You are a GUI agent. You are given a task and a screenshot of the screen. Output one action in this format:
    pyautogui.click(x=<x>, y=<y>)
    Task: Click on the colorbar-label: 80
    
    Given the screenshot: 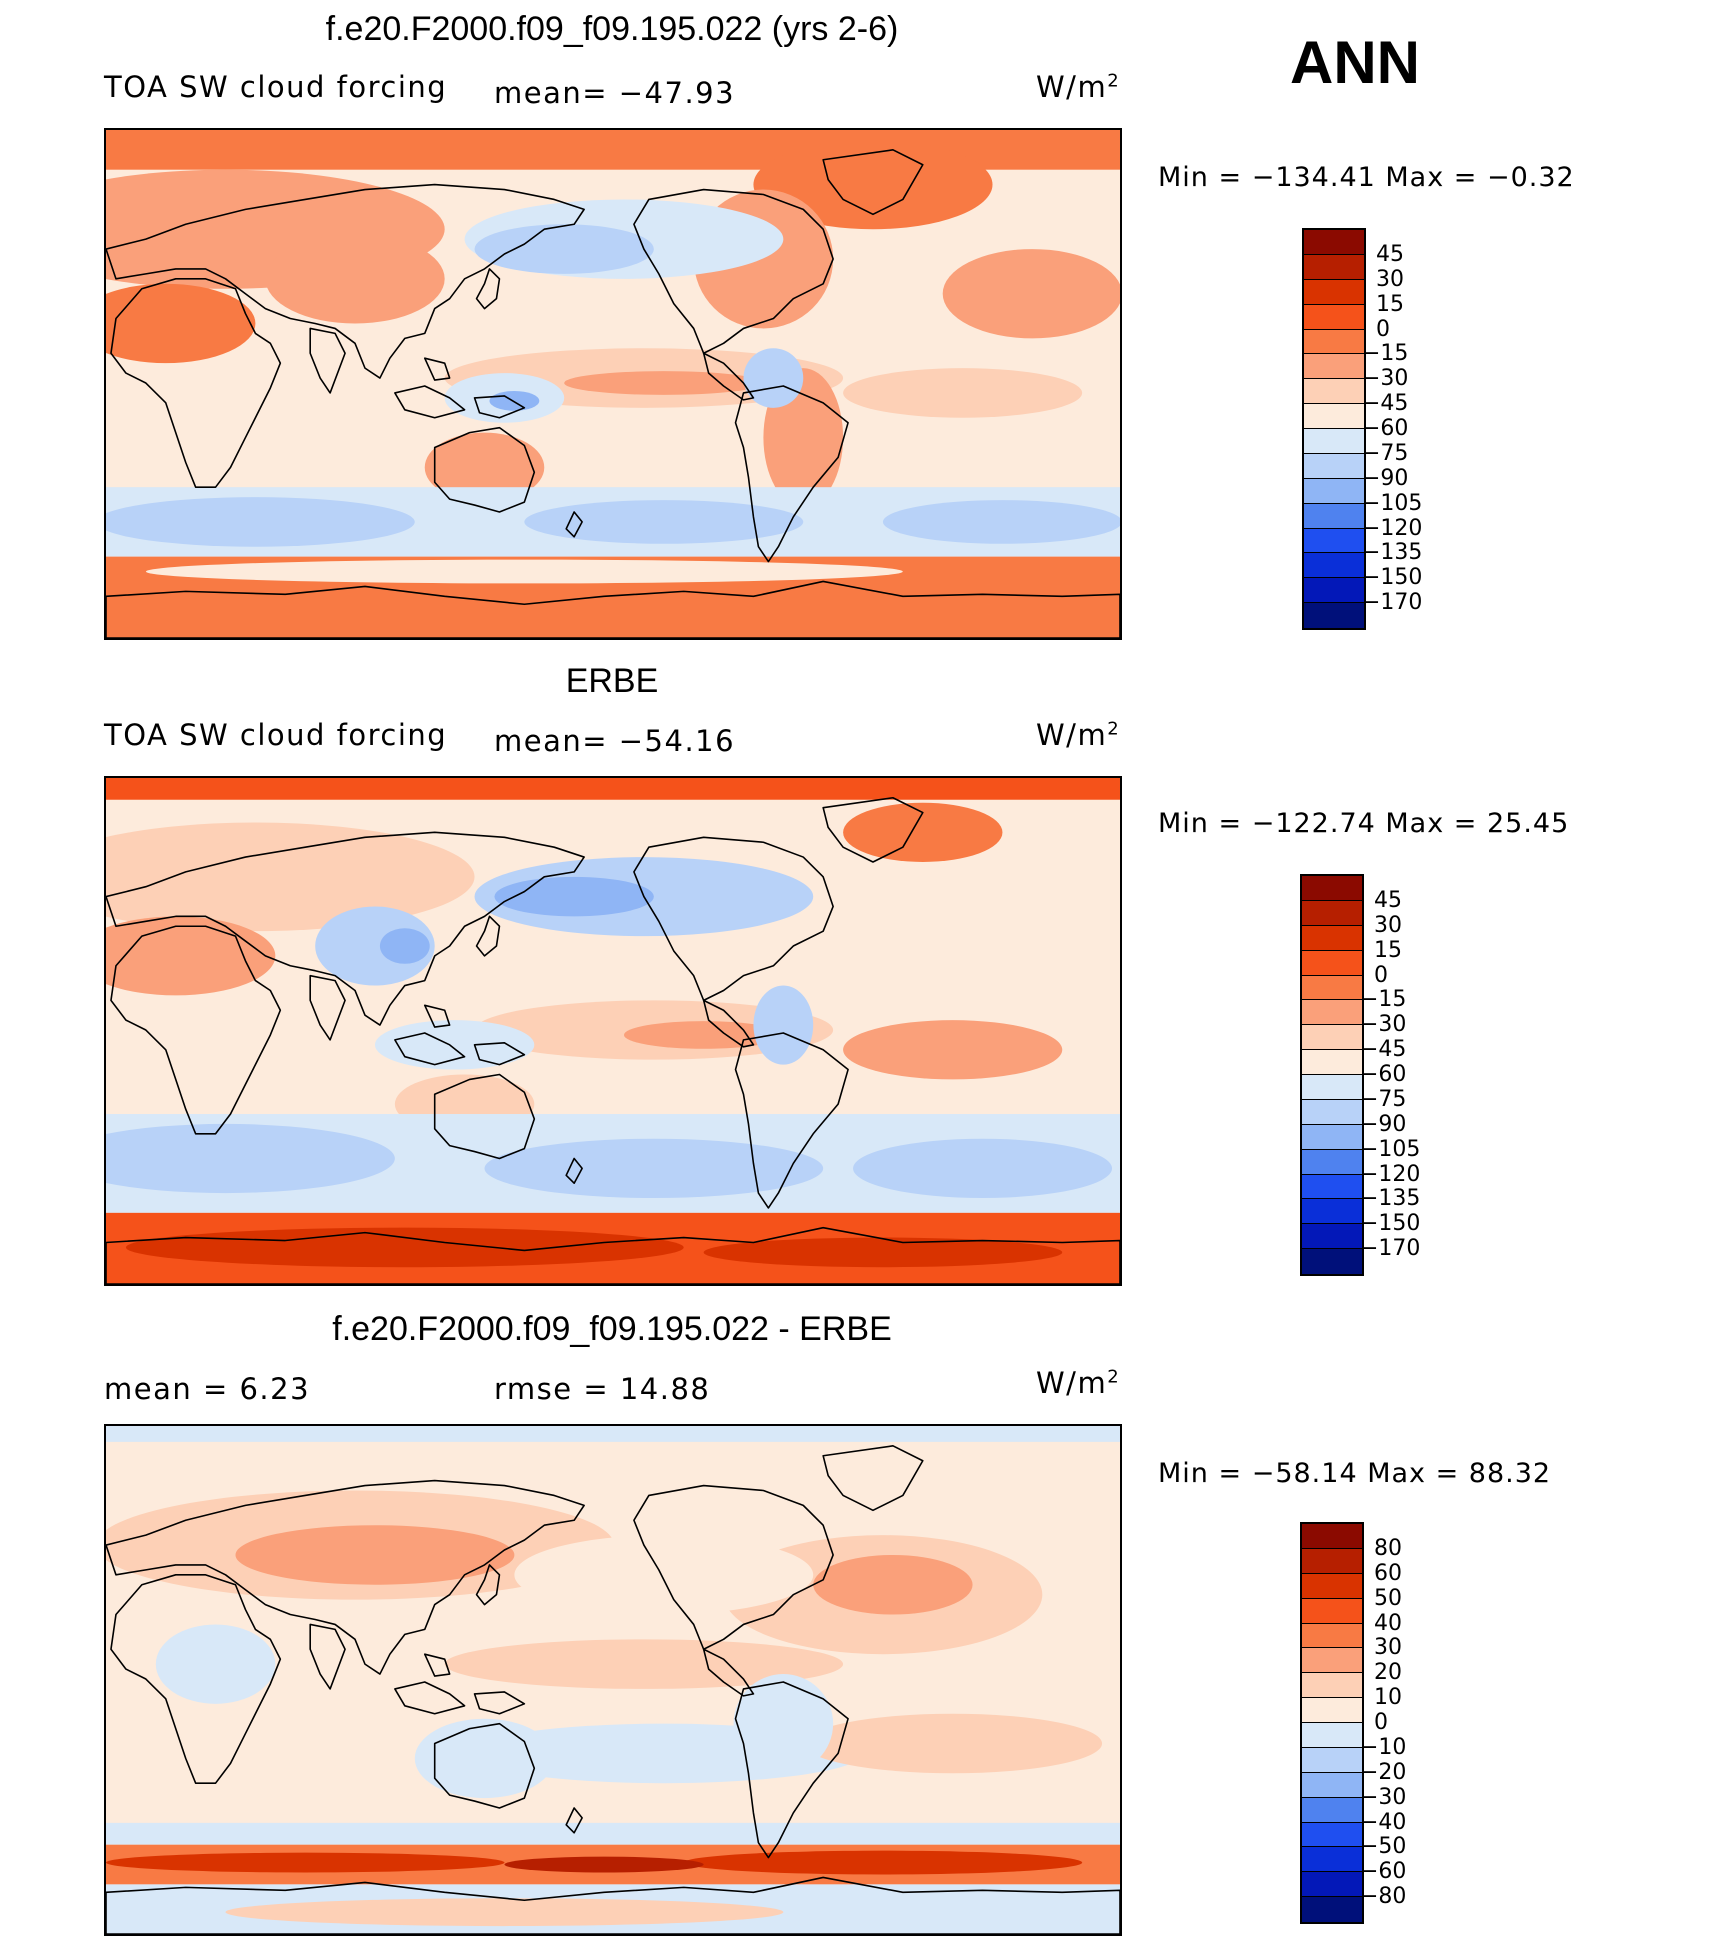 What is the action you would take?
    pyautogui.click(x=1388, y=1548)
    